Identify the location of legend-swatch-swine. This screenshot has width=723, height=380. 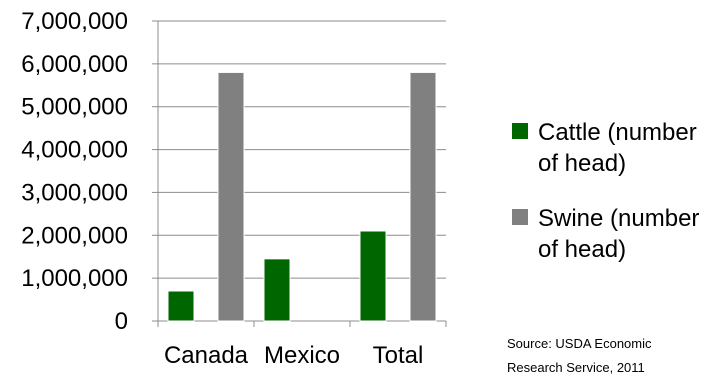
(520, 217).